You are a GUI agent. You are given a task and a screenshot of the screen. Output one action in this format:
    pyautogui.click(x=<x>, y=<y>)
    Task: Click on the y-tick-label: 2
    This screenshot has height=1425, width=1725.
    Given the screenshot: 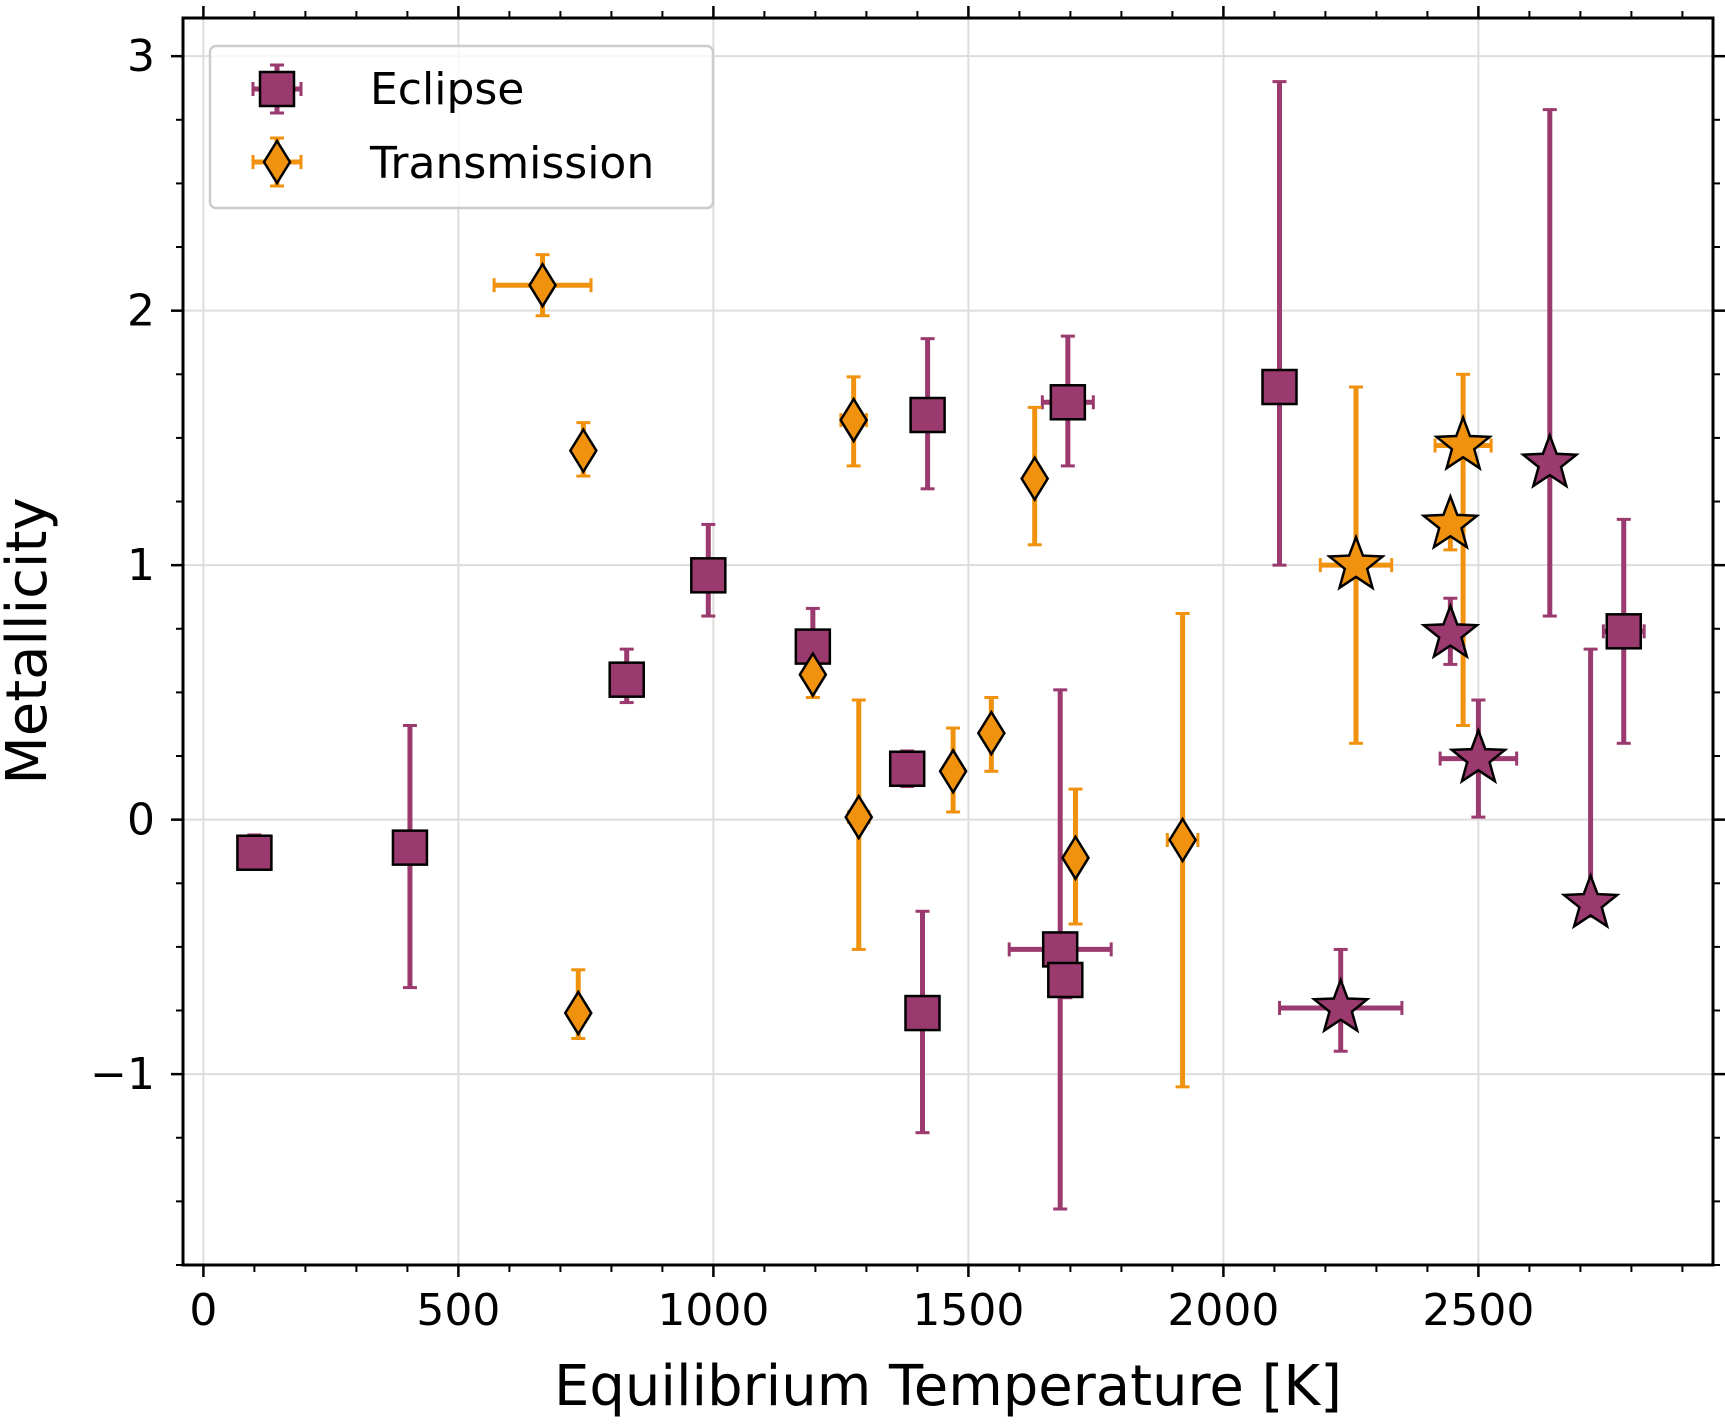 What is the action you would take?
    pyautogui.click(x=141, y=311)
    